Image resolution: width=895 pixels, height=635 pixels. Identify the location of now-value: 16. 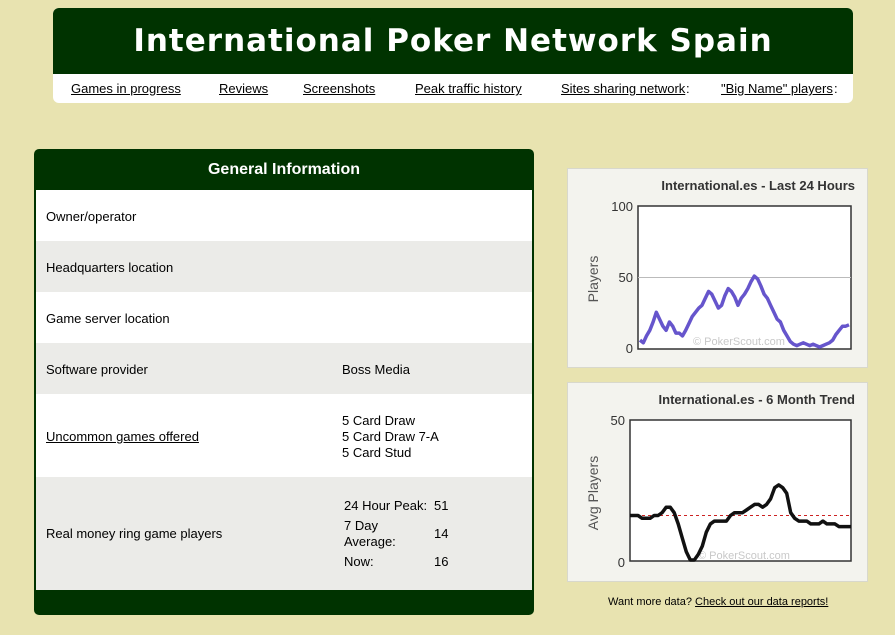
(441, 561).